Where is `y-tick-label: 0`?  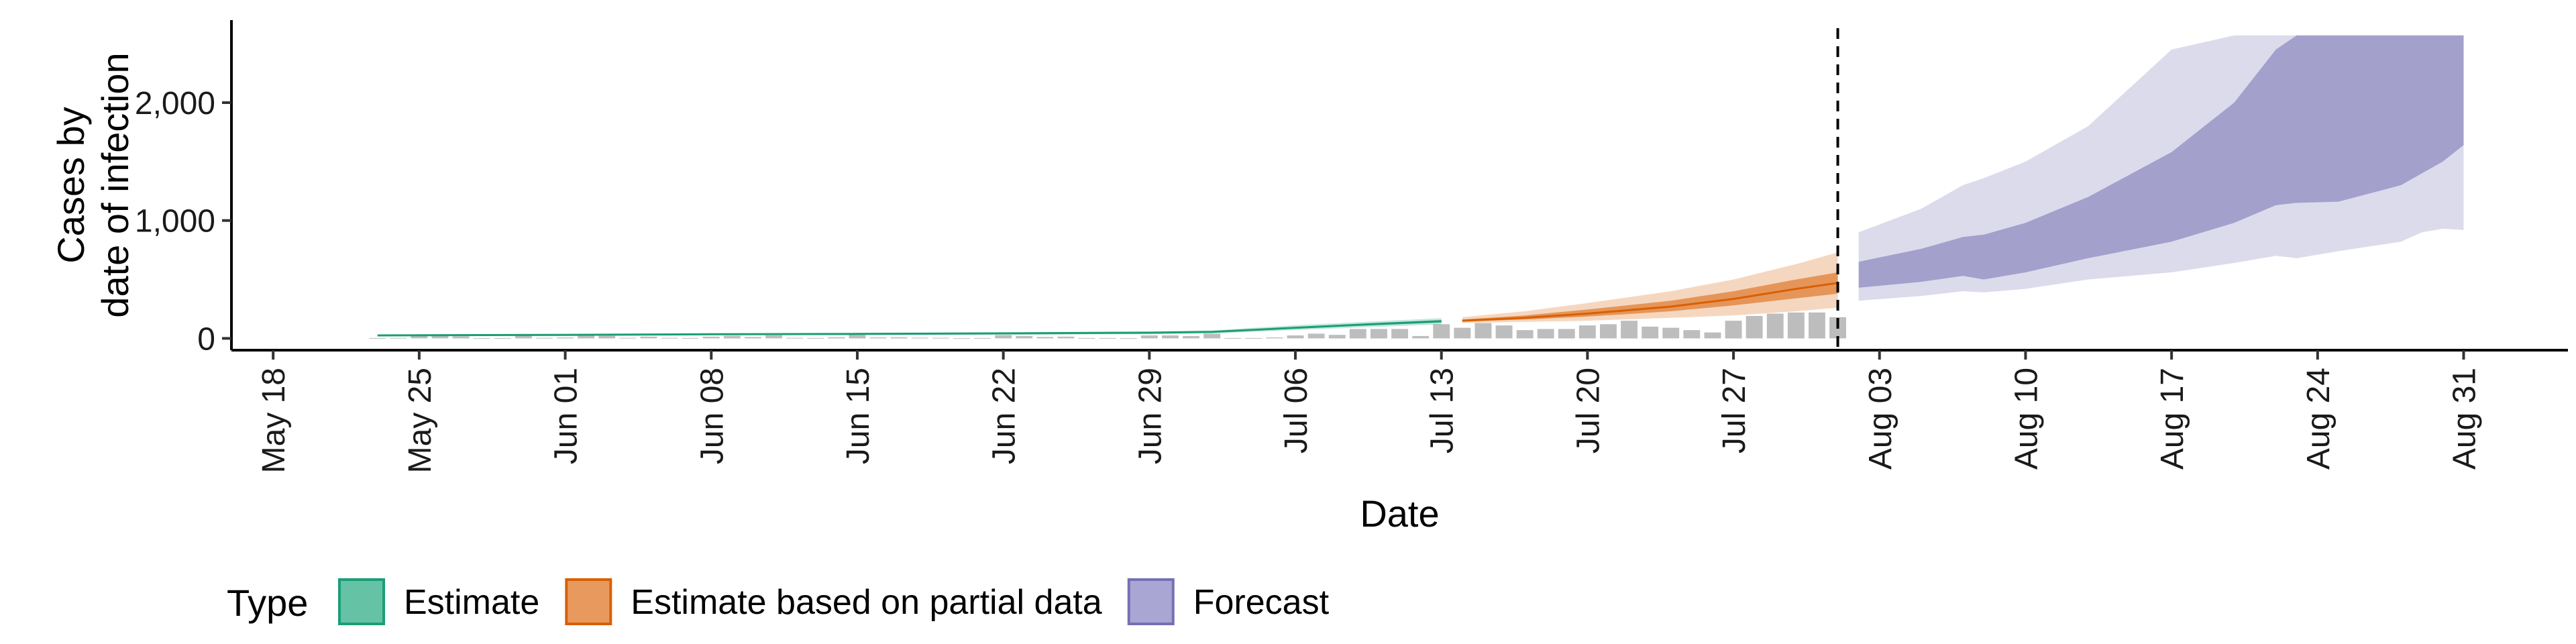 y-tick-label: 0 is located at coordinates (206, 339).